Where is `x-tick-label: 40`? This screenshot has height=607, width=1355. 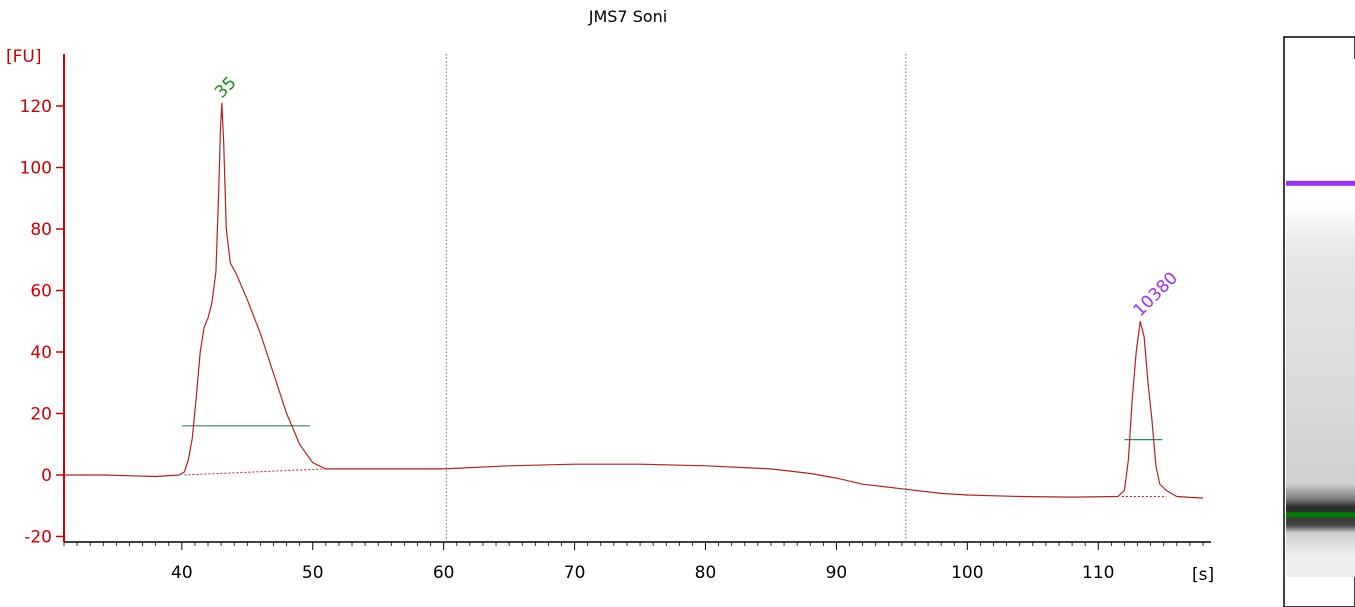
x-tick-label: 40 is located at coordinates (182, 573).